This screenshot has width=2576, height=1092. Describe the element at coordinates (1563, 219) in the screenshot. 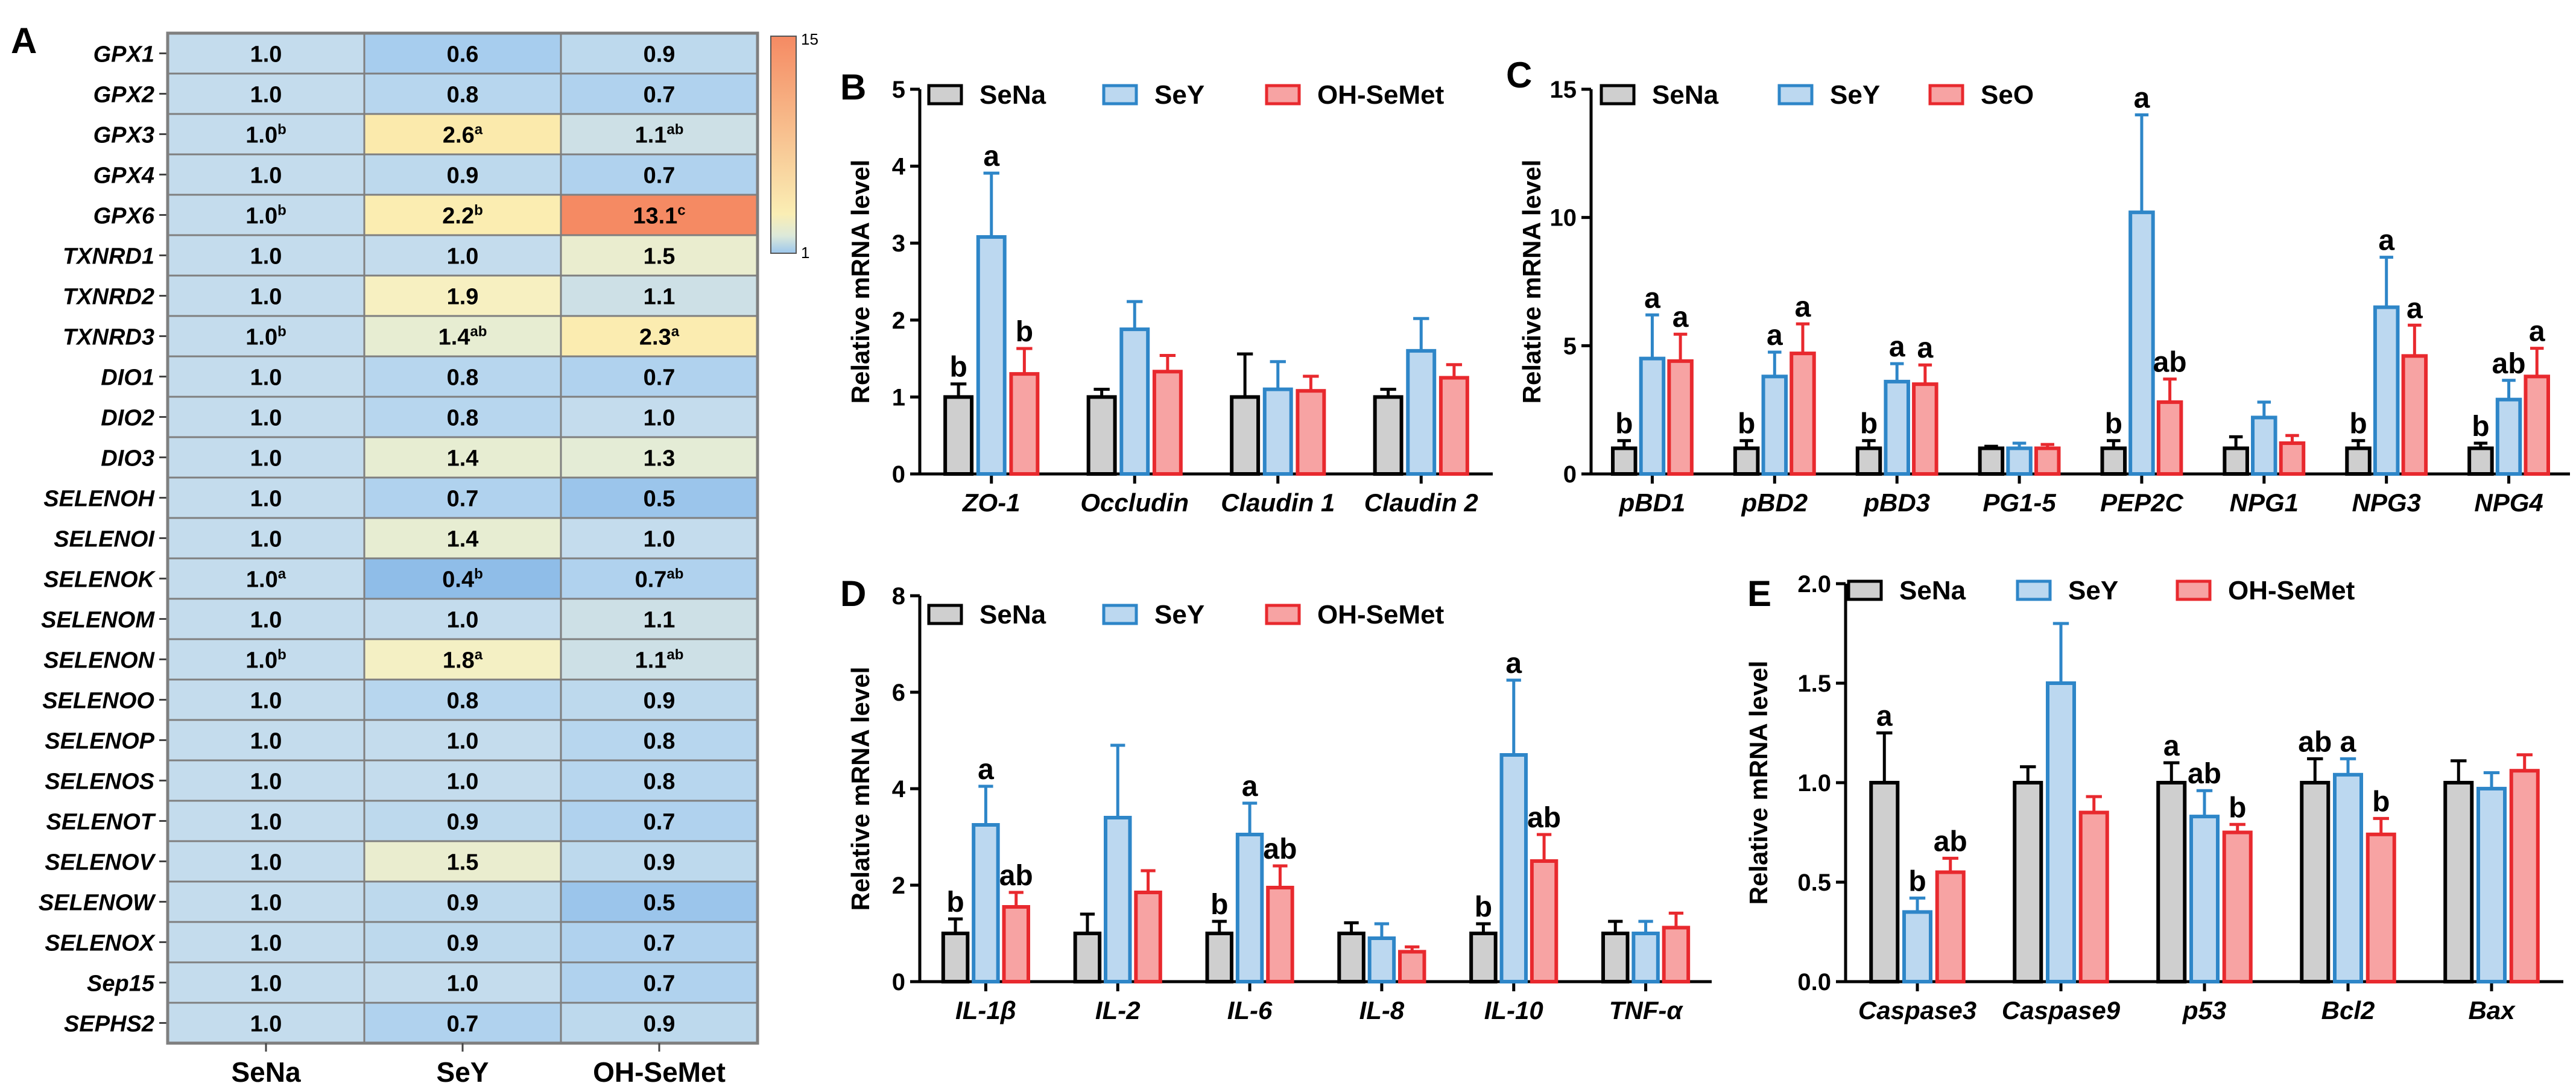

I see `y-tick-label: 10` at that location.